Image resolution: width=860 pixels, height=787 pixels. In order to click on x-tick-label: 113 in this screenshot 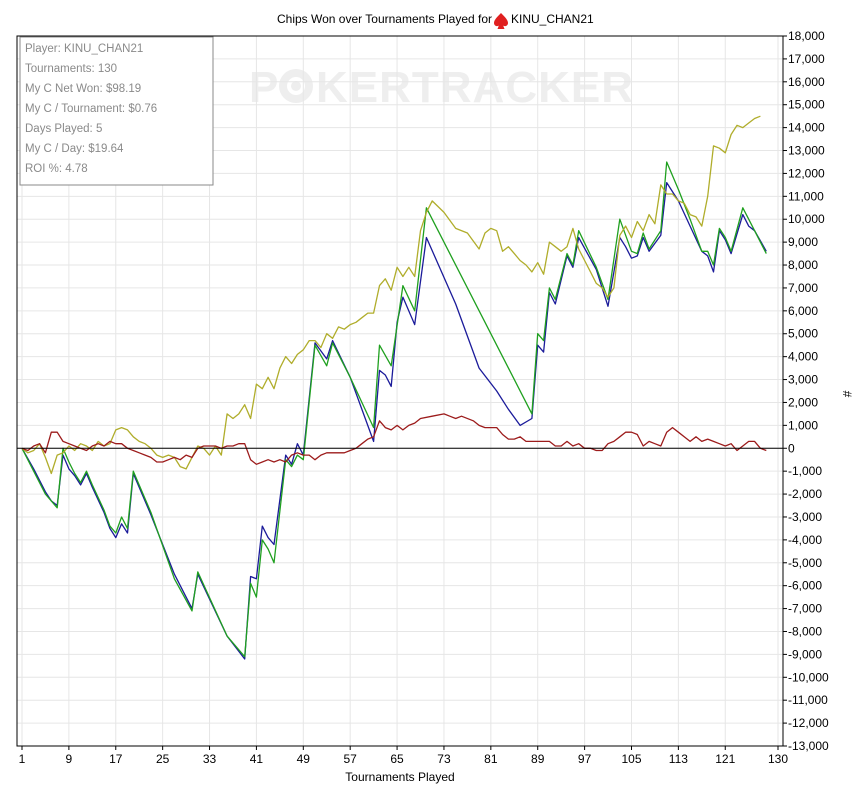, I will do `click(678, 759)`.